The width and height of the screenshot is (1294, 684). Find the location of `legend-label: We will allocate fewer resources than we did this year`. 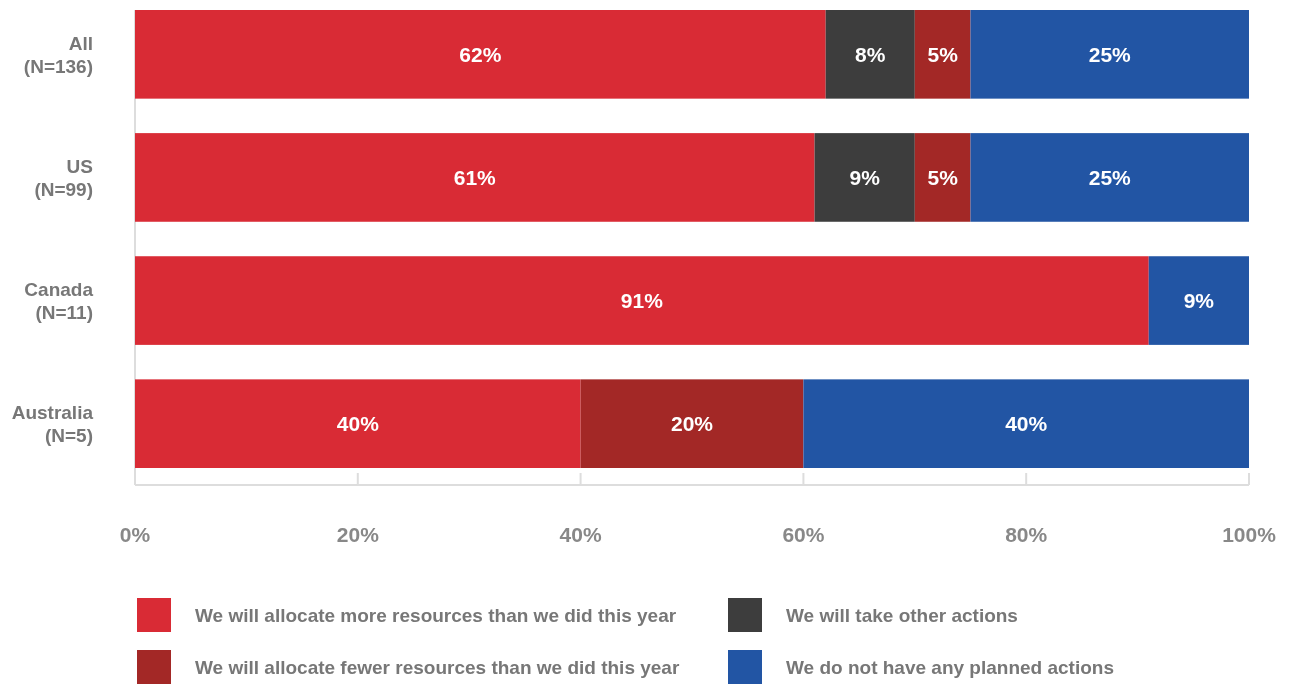

legend-label: We will allocate fewer resources than we did this year is located at coordinates (437, 667).